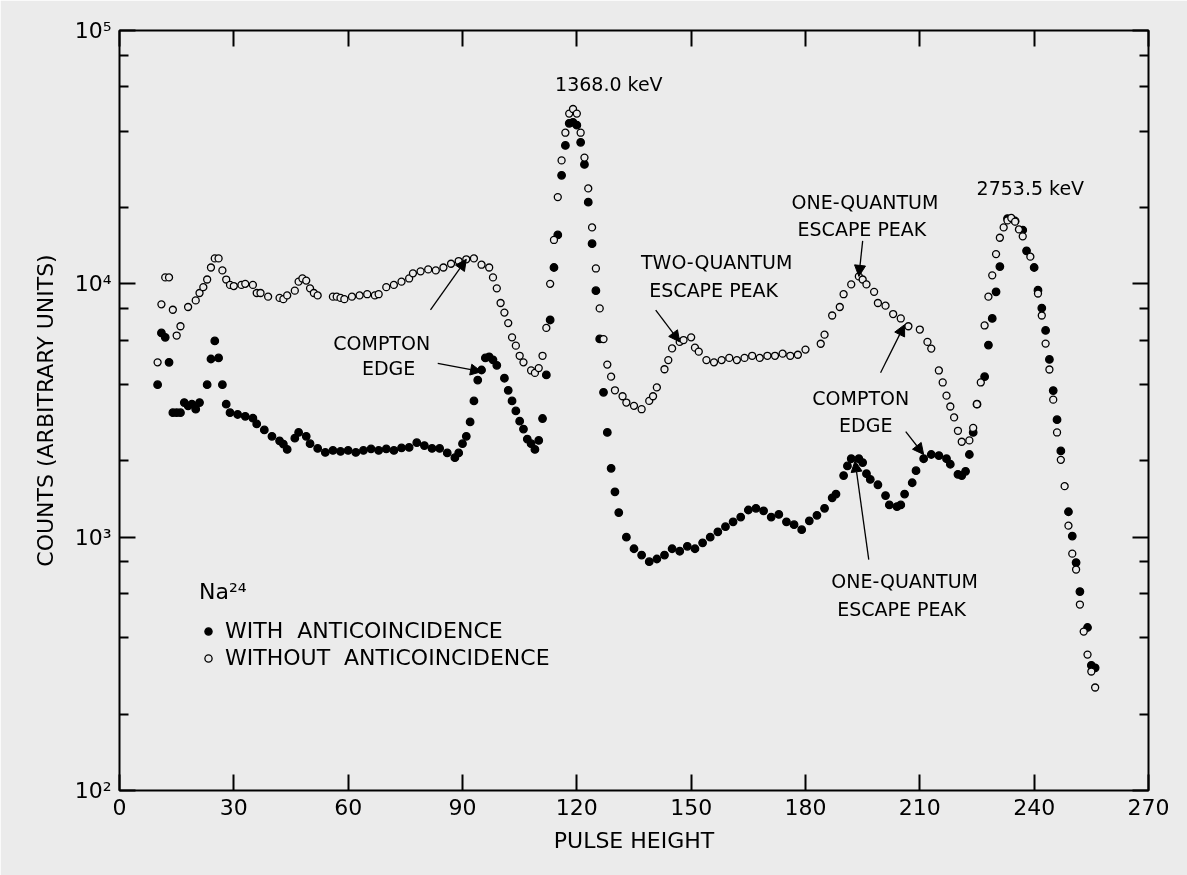 Image resolution: width=1187 pixels, height=875 pixels. I want to click on x-tick-label: 0, so click(119, 807).